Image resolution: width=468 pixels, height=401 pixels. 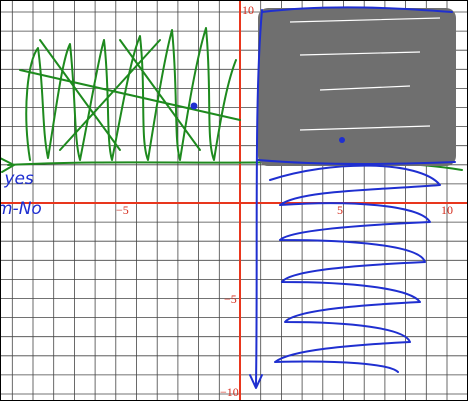 I want to click on y-label: −5, so click(x=230, y=299).